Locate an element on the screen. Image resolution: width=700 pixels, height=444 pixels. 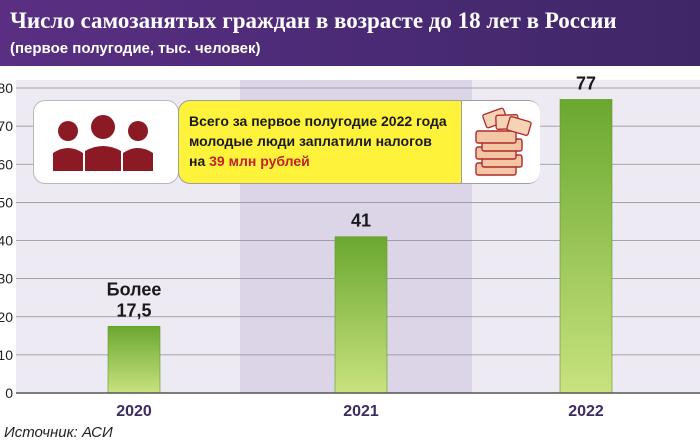
y-tick-label: 30 is located at coordinates (6, 279).